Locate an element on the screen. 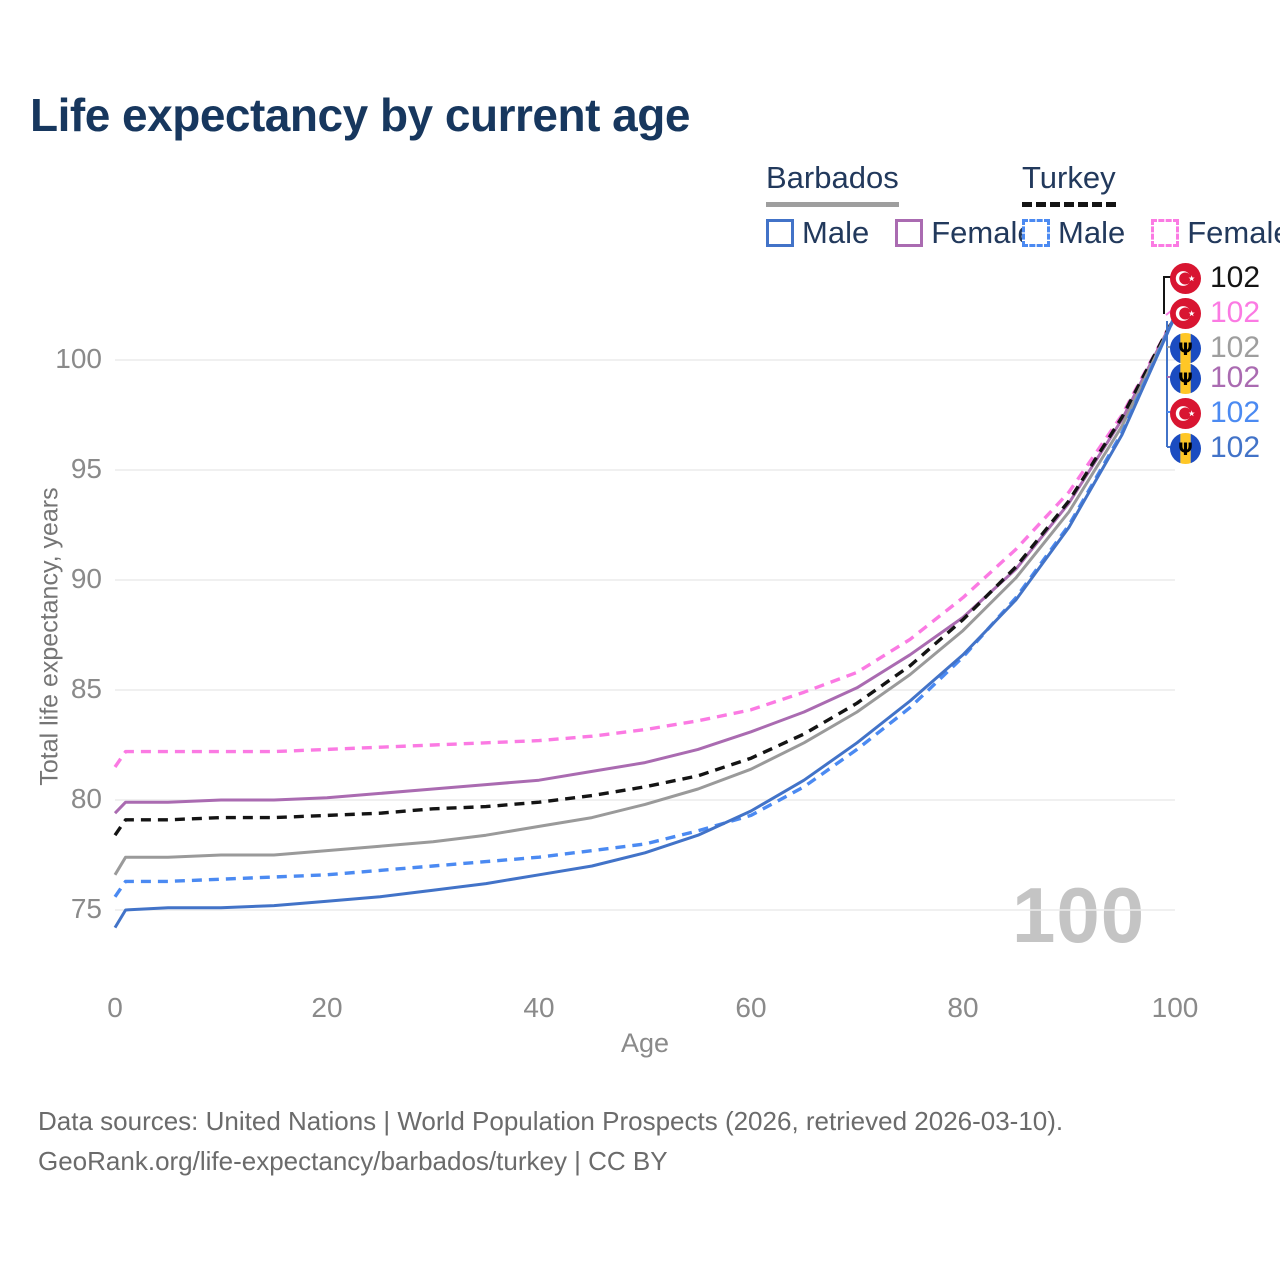 The width and height of the screenshot is (1280, 1280). y-tick-label: 100 is located at coordinates (78, 358).